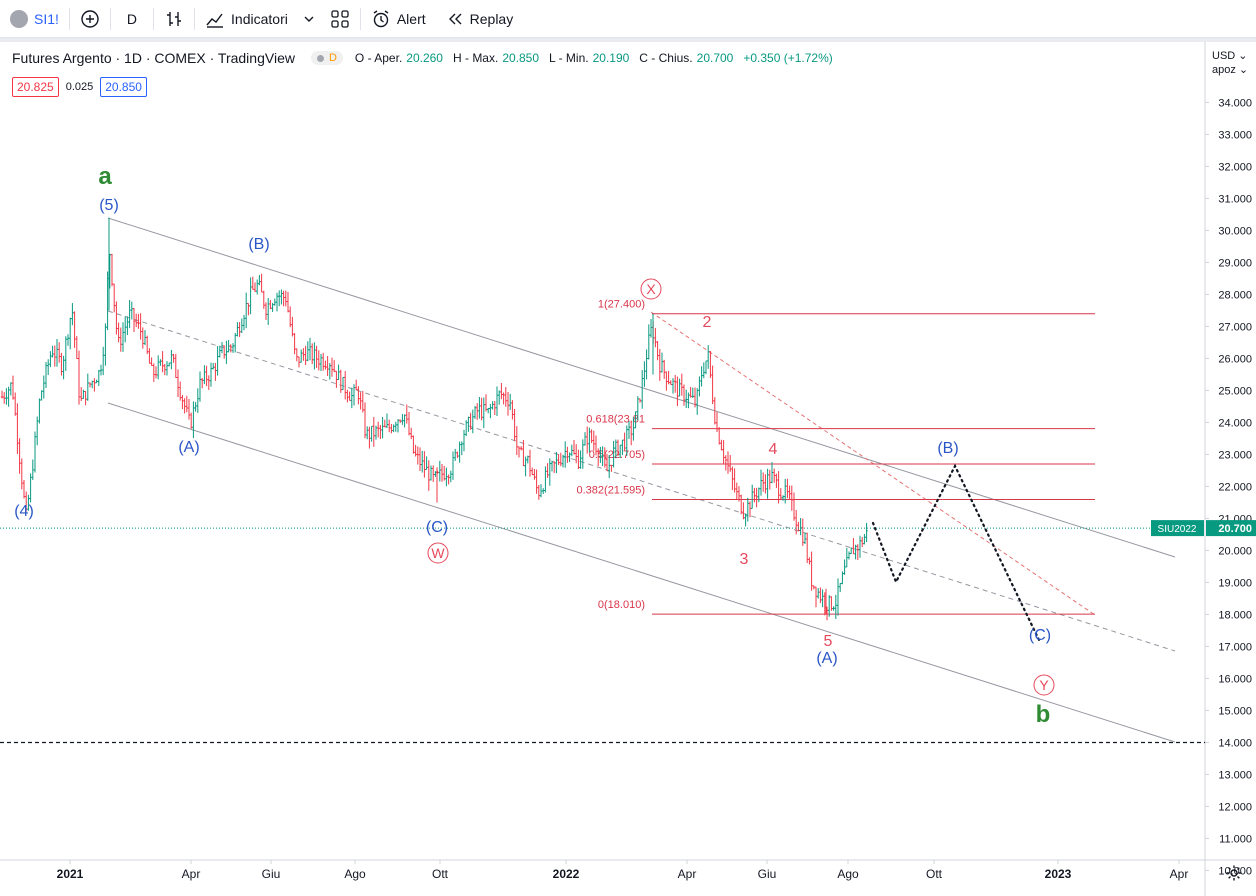 The image size is (1256, 896). What do you see at coordinates (1177, 529) in the screenshot?
I see `last-price-symbol-label: SIU2022` at bounding box center [1177, 529].